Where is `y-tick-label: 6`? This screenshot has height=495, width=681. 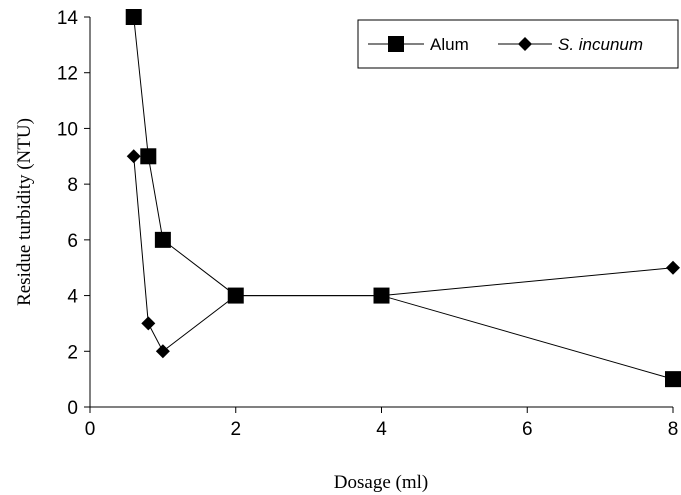 y-tick-label: 6 is located at coordinates (72, 241).